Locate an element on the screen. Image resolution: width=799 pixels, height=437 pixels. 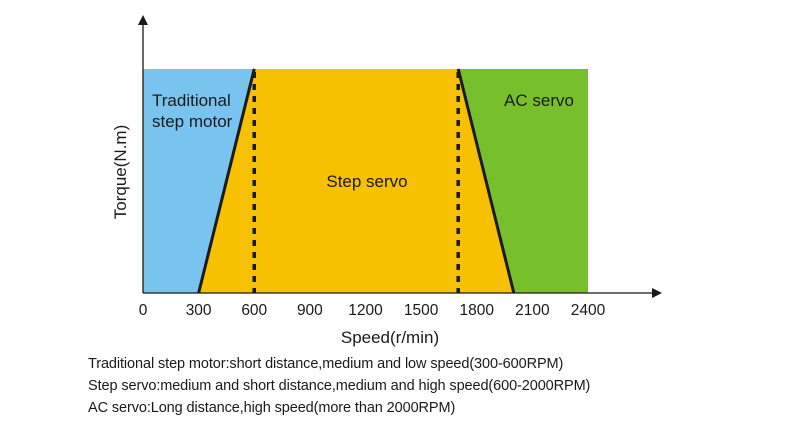
region-label-ac-servo: AC servo is located at coordinates (539, 100).